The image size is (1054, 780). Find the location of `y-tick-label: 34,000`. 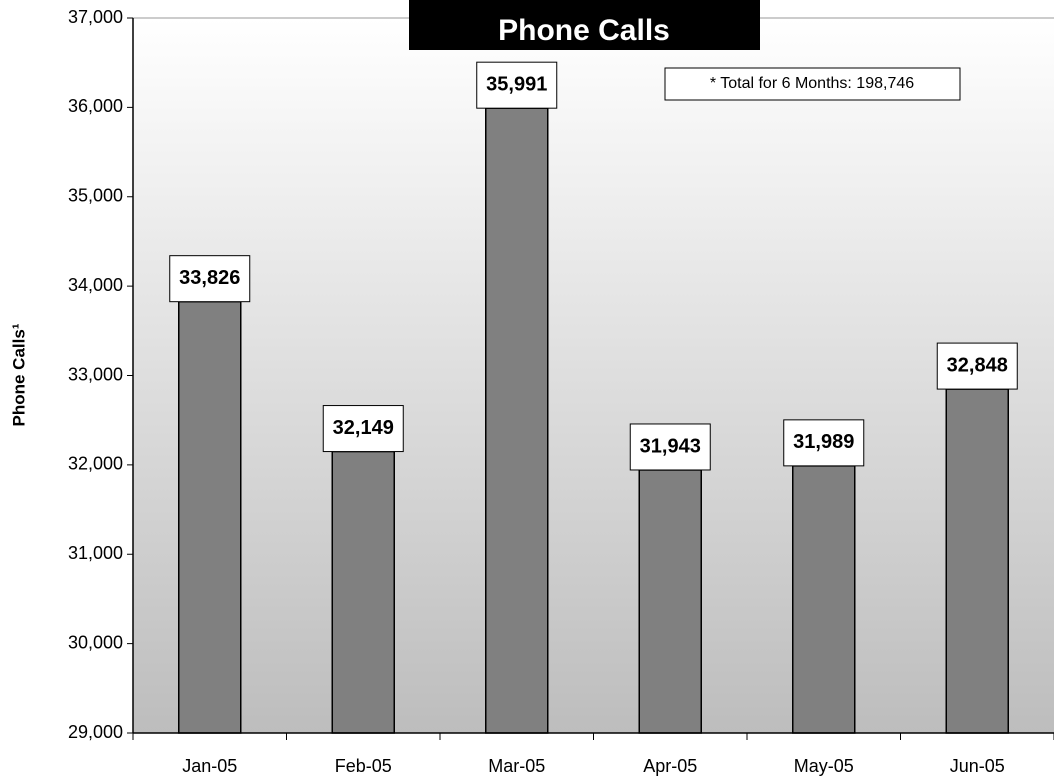

y-tick-label: 34,000 is located at coordinates (95, 285).